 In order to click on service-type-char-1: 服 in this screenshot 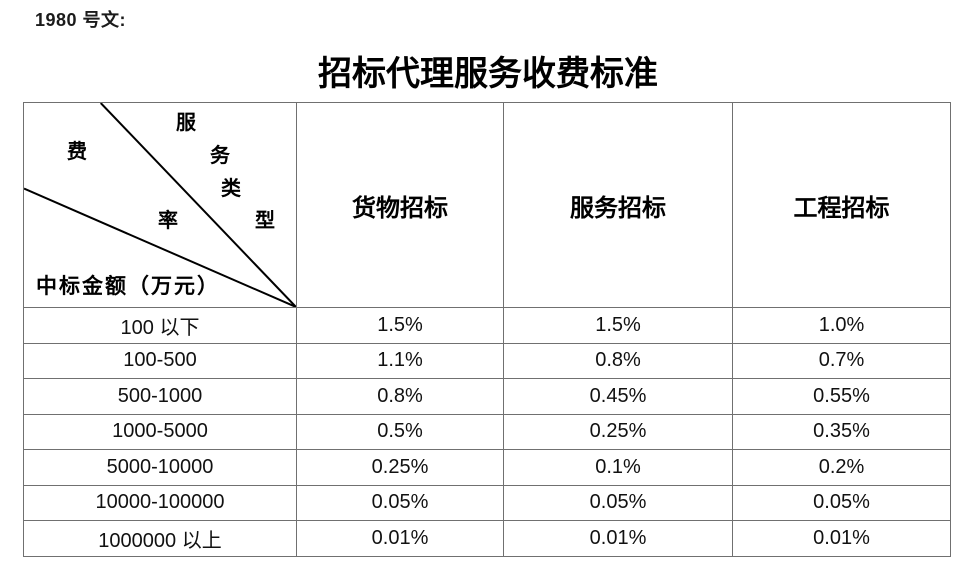, I will do `click(186, 123)`.